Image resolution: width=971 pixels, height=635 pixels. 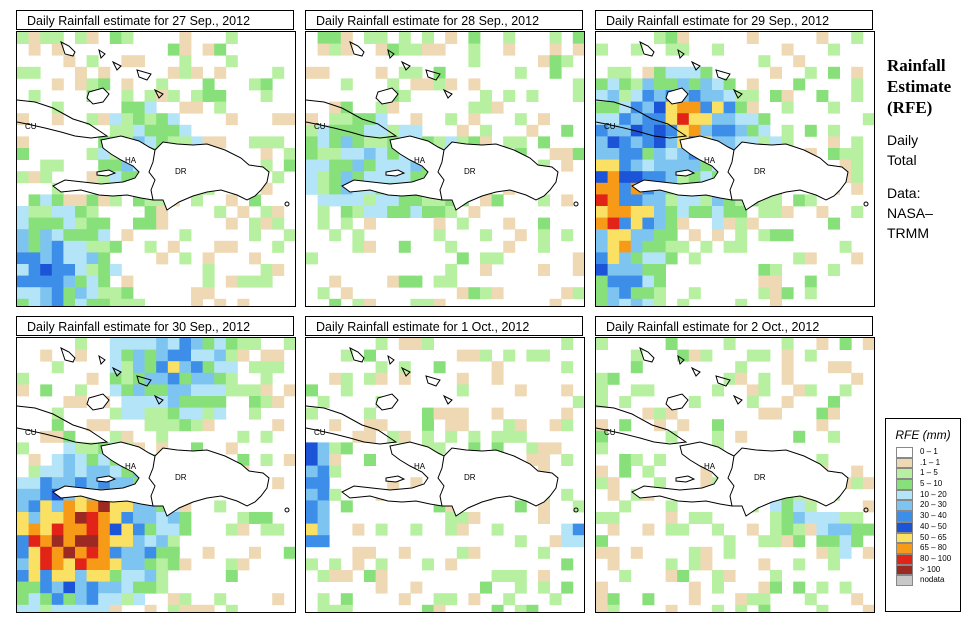 What do you see at coordinates (928, 548) in the screenshot?
I see `legend-entry: 65 – 80` at bounding box center [928, 548].